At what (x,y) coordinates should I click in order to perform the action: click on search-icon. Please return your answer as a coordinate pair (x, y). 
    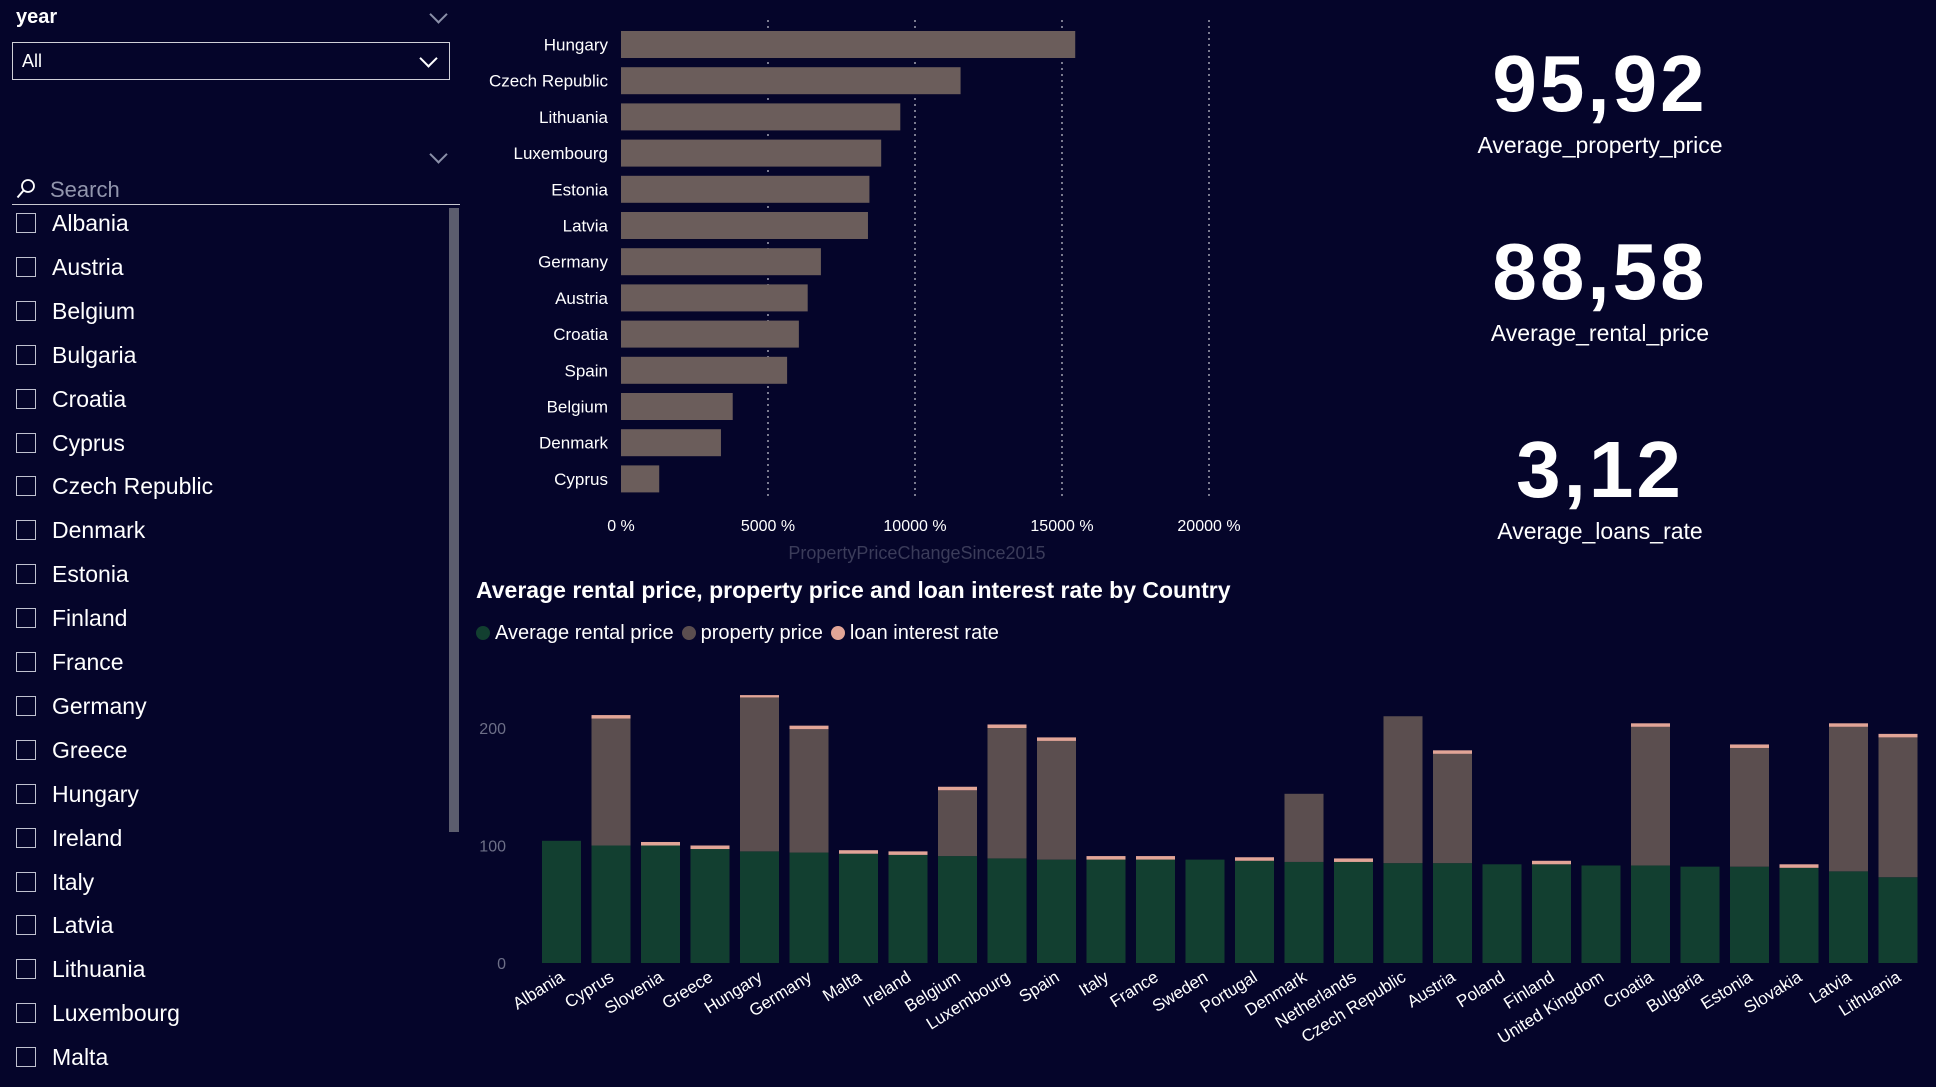
    Looking at the image, I should click on (25, 189).